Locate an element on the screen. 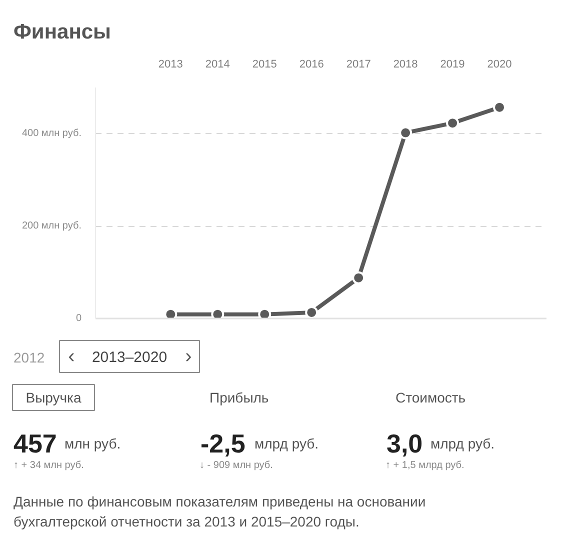 This screenshot has width=562, height=554. text: ↓ - 909 млн руб. is located at coordinates (236, 465).